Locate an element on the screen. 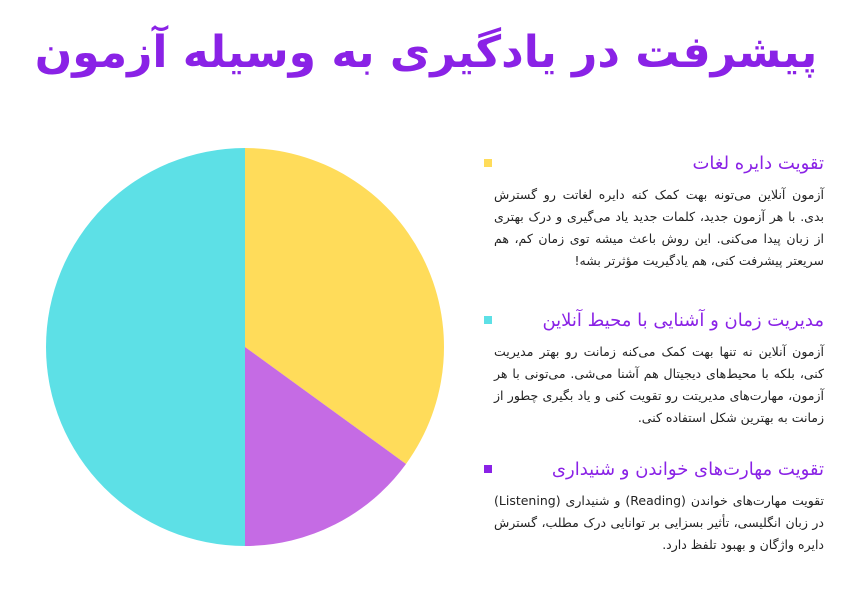 This screenshot has height=590, width=852. section-title: مدیریت زمان و آشنایی با محیط آنلاین is located at coordinates (683, 320).